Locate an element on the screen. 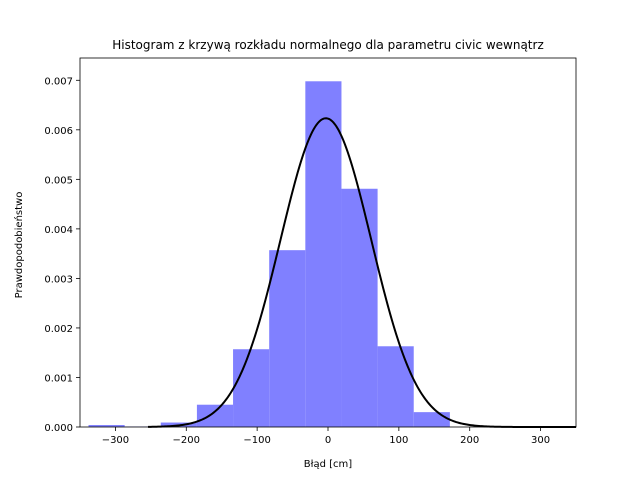 Image resolution: width=640 pixels, height=480 pixels. y-axis-label: Prawdopodobieństwo is located at coordinates (19, 245).